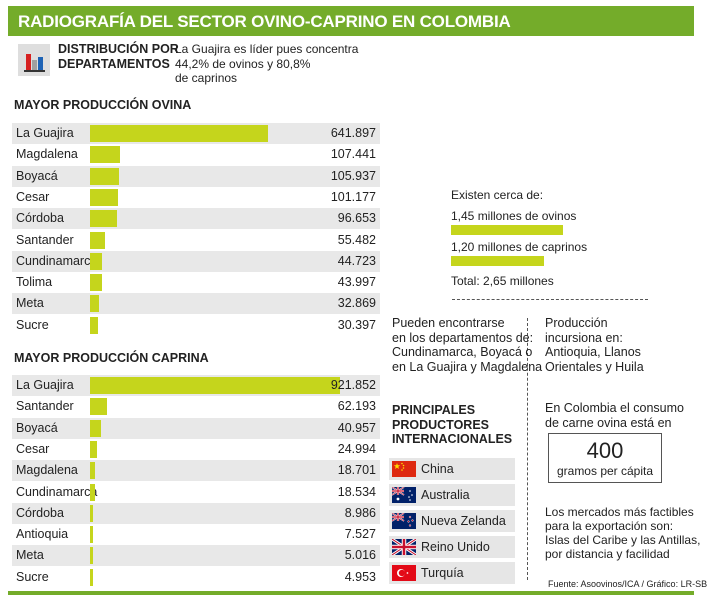  Describe the element at coordinates (33, 448) in the screenshot. I see `caprine-category-label: Cesar` at that location.